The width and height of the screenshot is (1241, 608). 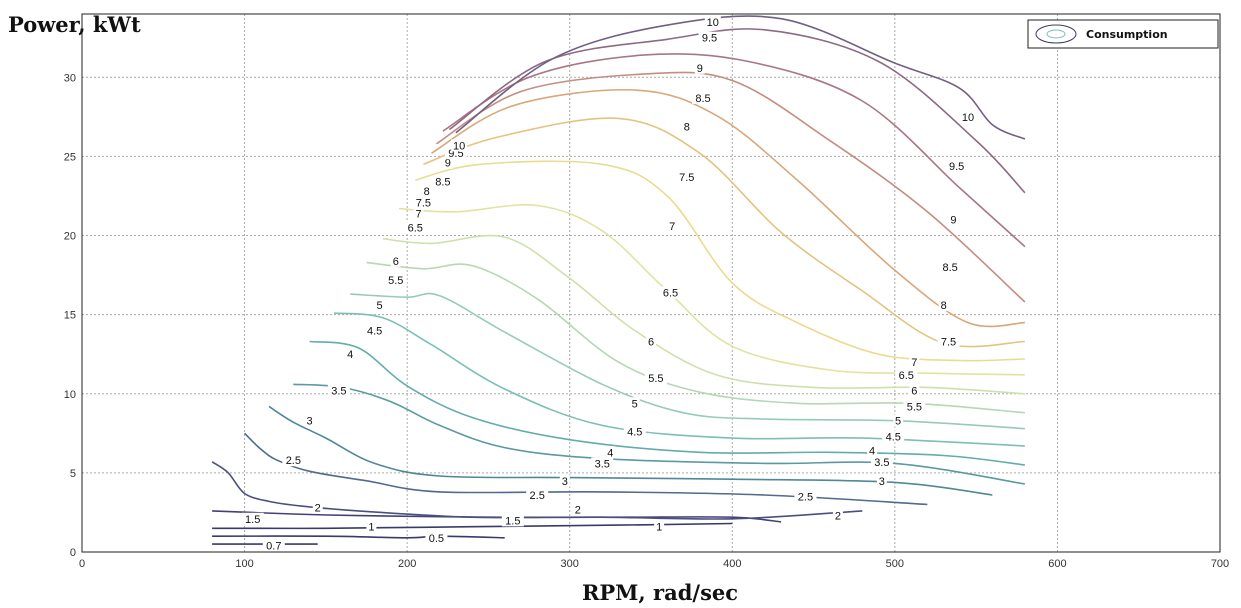 What do you see at coordinates (73, 553) in the screenshot?
I see `y-tick-label: 0` at bounding box center [73, 553].